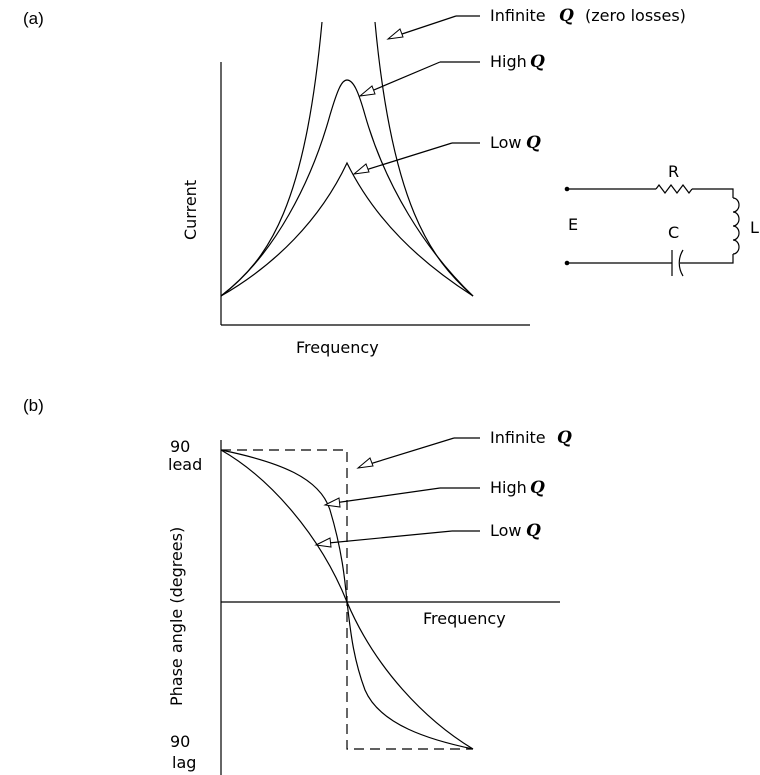  I want to click on high-q-phase-curve, so click(347, 599).